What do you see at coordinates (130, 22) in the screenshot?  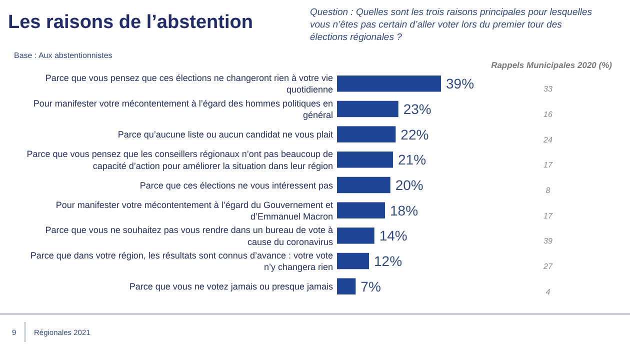 I see `text: Les raisons de l’abstention` at bounding box center [130, 22].